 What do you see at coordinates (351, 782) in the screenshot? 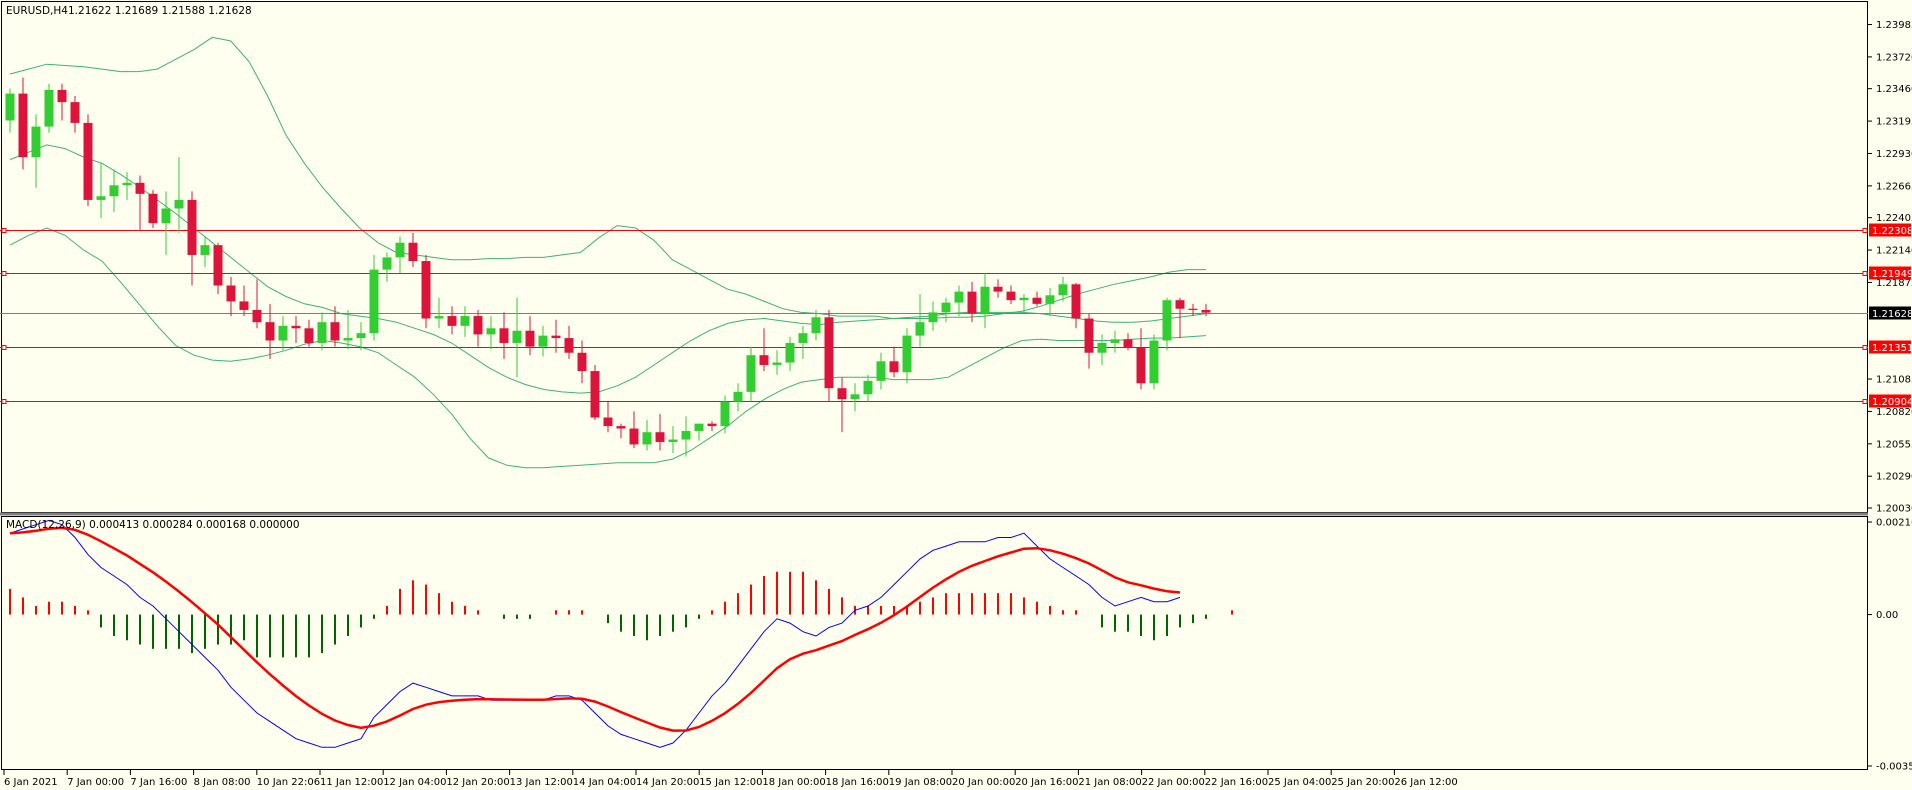
I see `time-tick-label: 11 Jan 12:00` at bounding box center [351, 782].